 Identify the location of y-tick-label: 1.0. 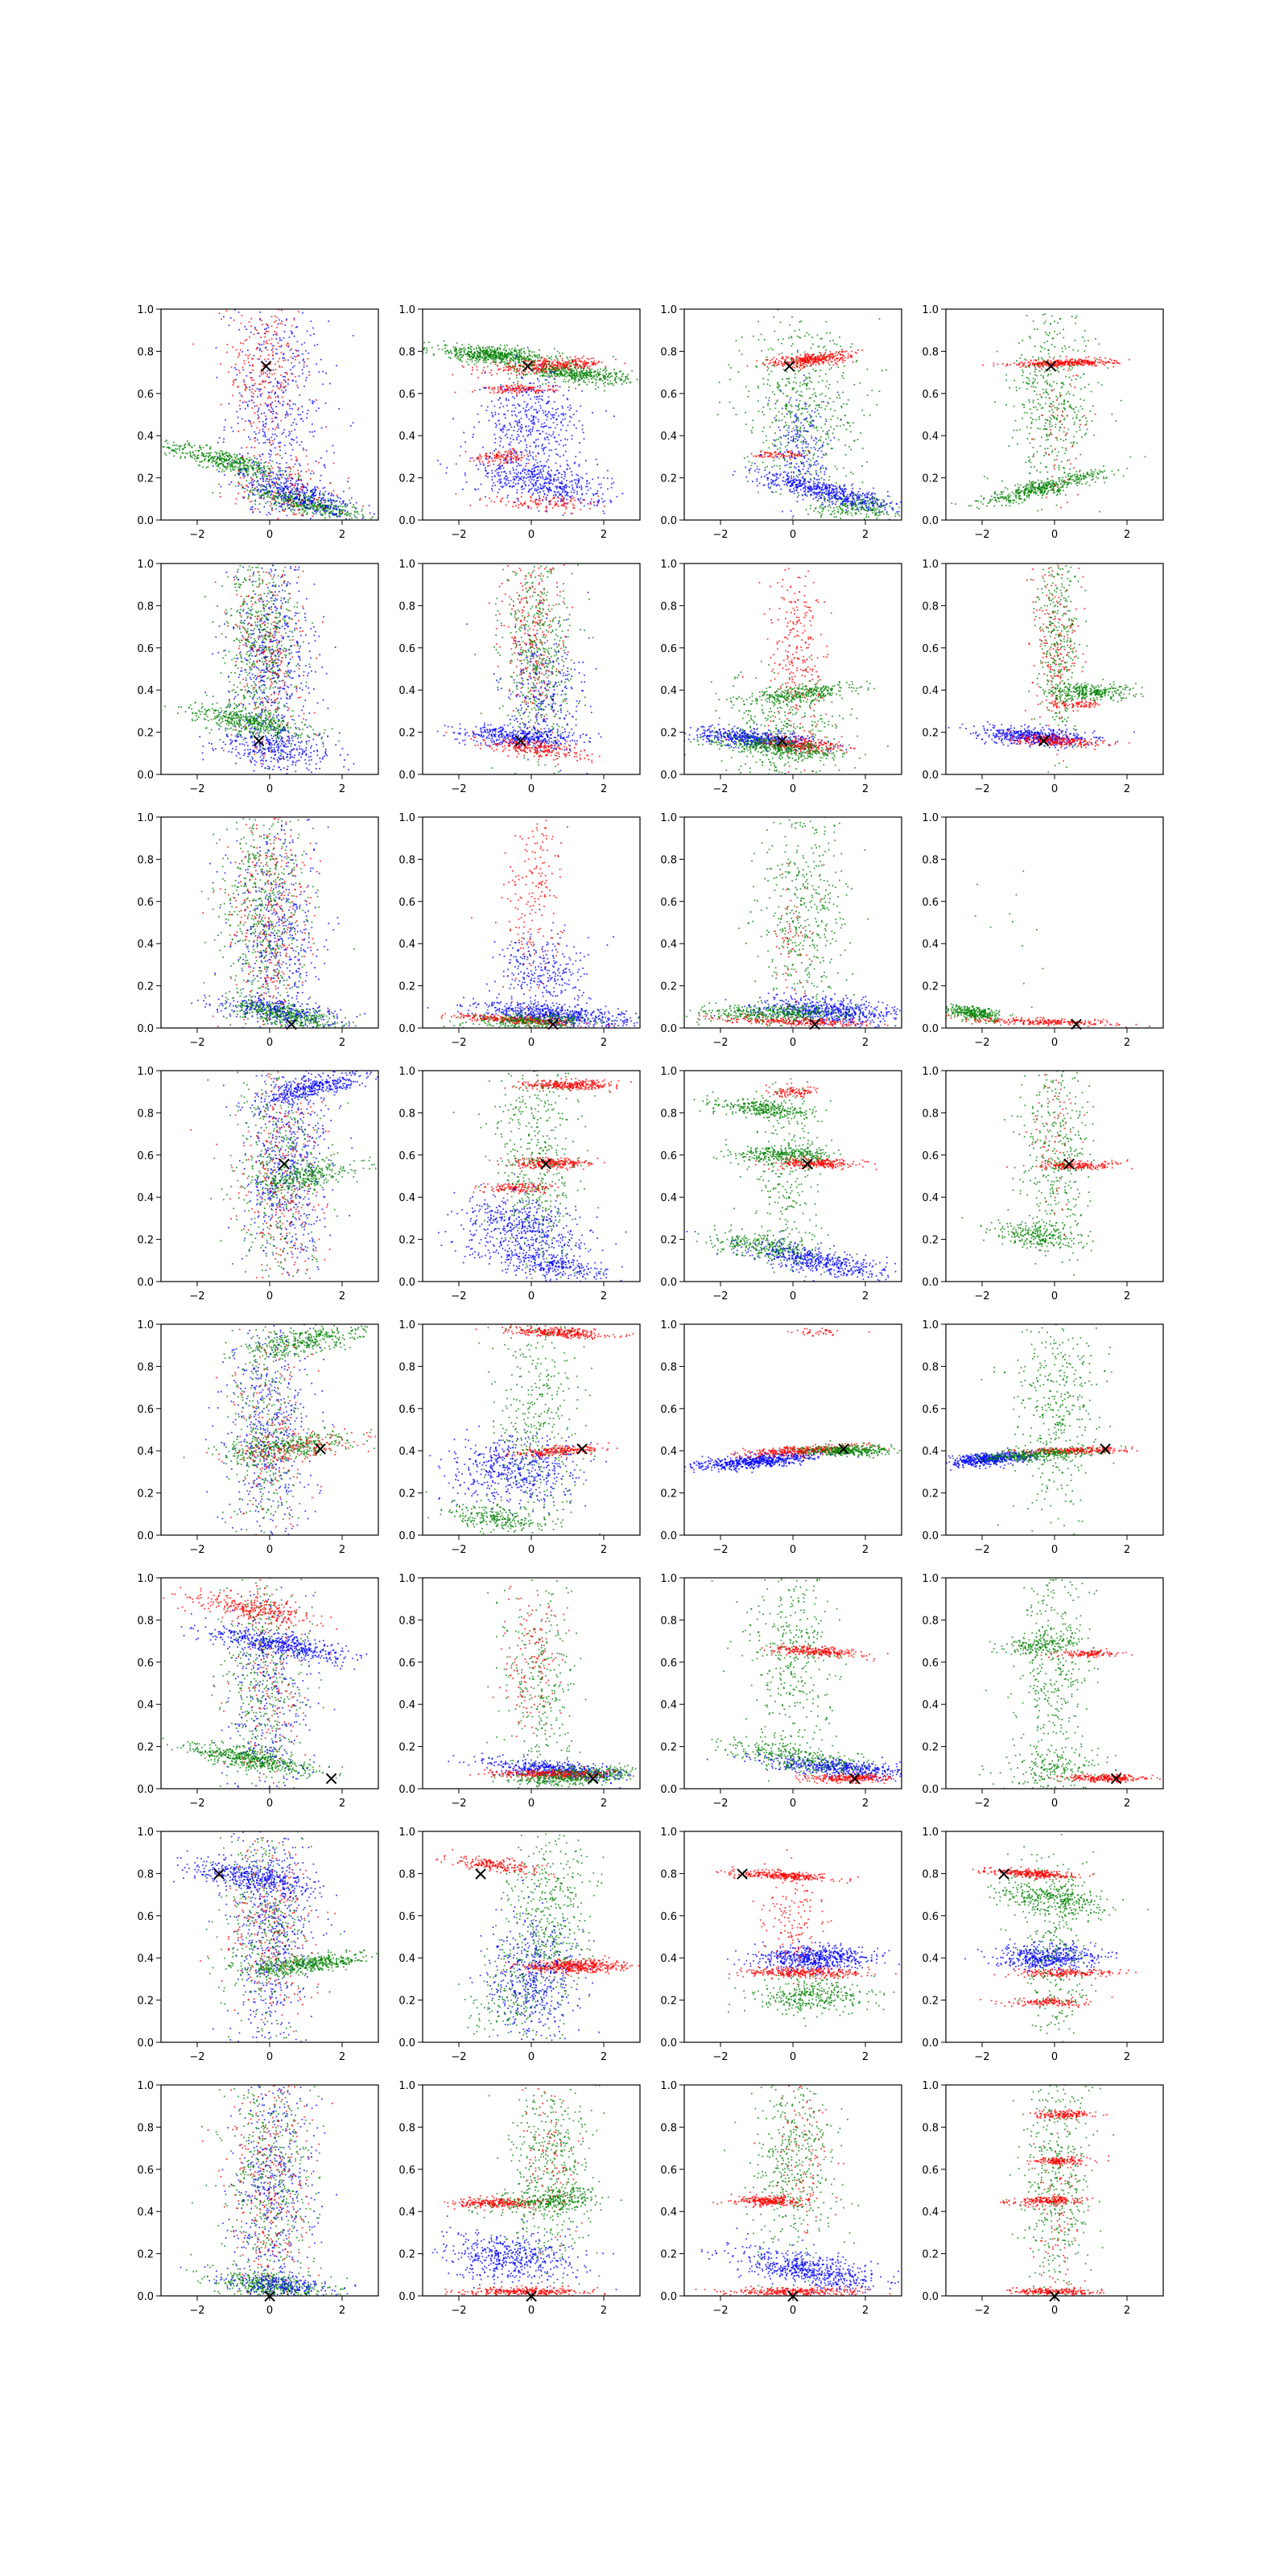
(406, 310).